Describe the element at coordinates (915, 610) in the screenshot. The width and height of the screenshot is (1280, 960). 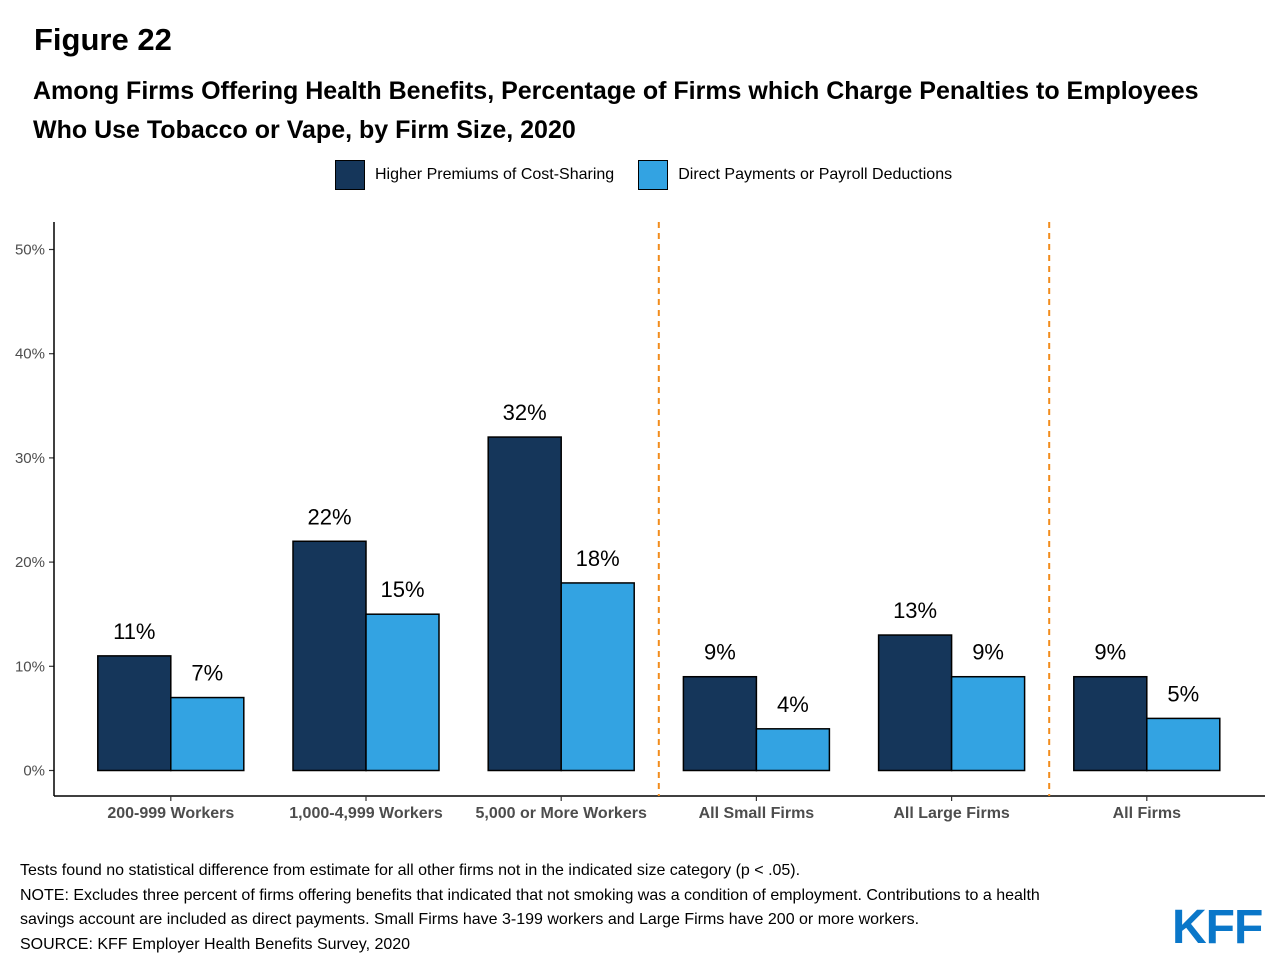
I see `data-label: 13%` at that location.